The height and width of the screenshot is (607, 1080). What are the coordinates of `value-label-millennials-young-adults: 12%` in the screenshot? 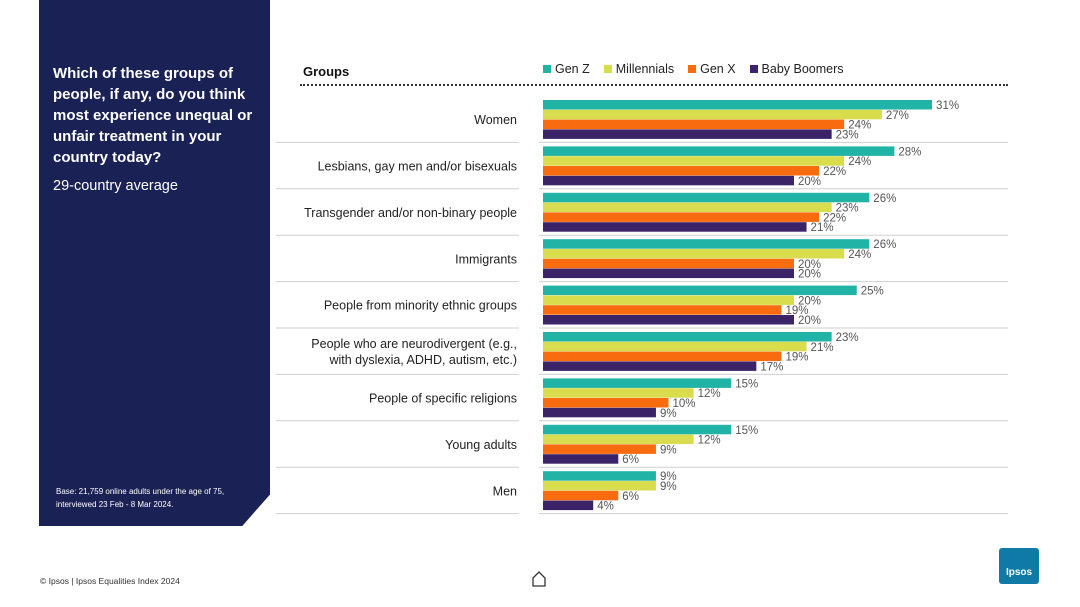 It's located at (709, 441).